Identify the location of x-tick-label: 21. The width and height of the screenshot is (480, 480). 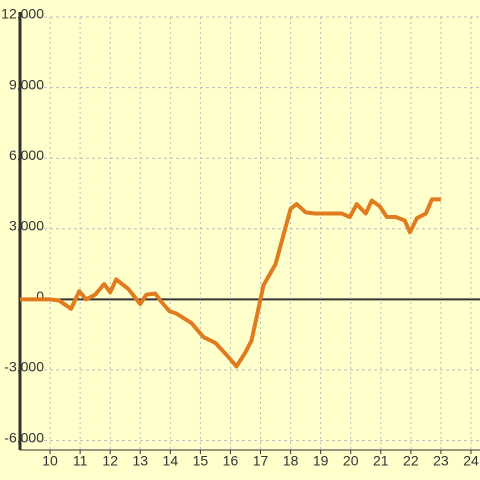
(381, 461).